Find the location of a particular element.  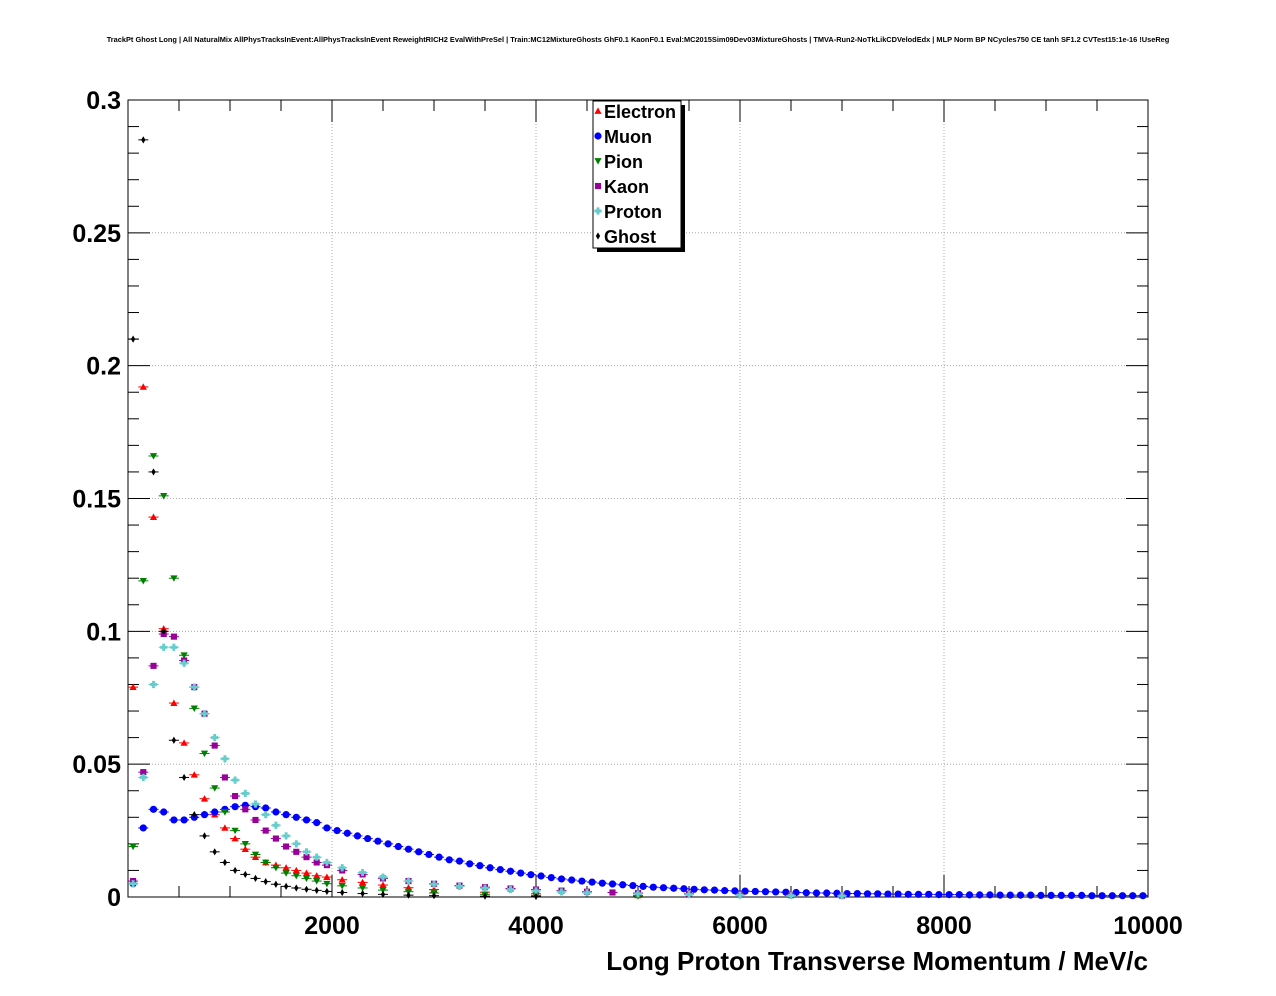

y-tick-label: 0.1 is located at coordinates (103, 632).